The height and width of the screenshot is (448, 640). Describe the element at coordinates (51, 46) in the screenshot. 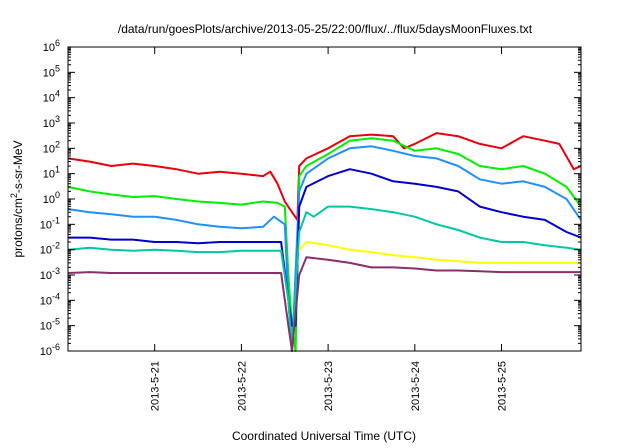

I see `y-tick-label: 10⁶` at that location.